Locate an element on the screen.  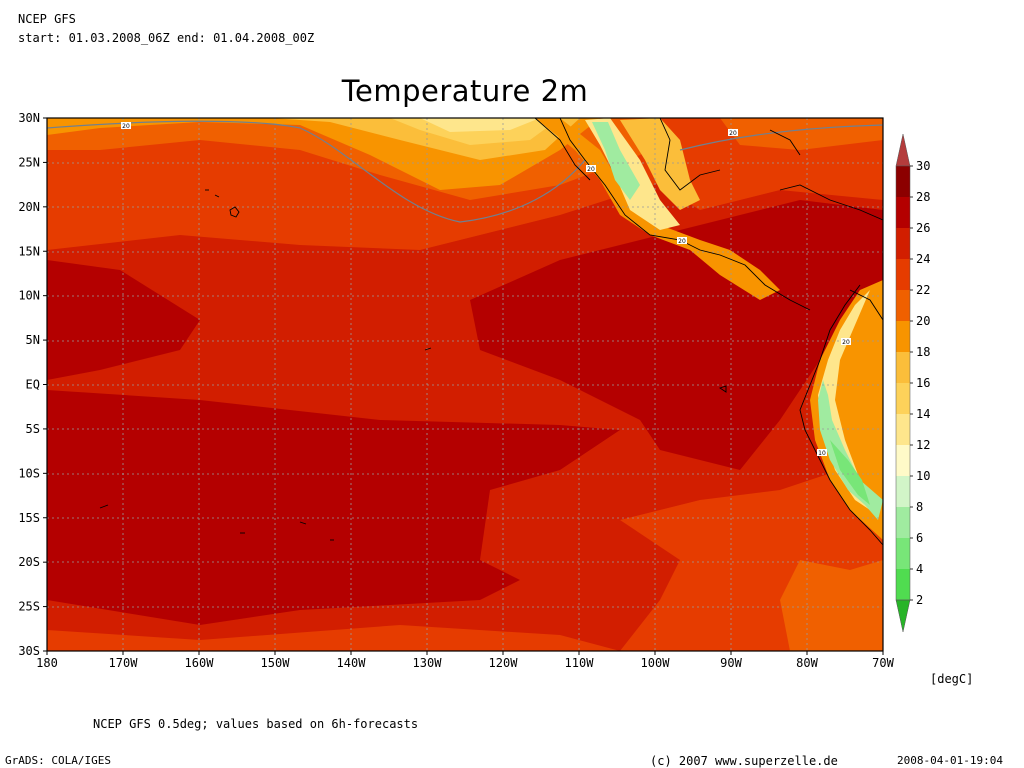
colorbar-label: 24 is located at coordinates (923, 259).